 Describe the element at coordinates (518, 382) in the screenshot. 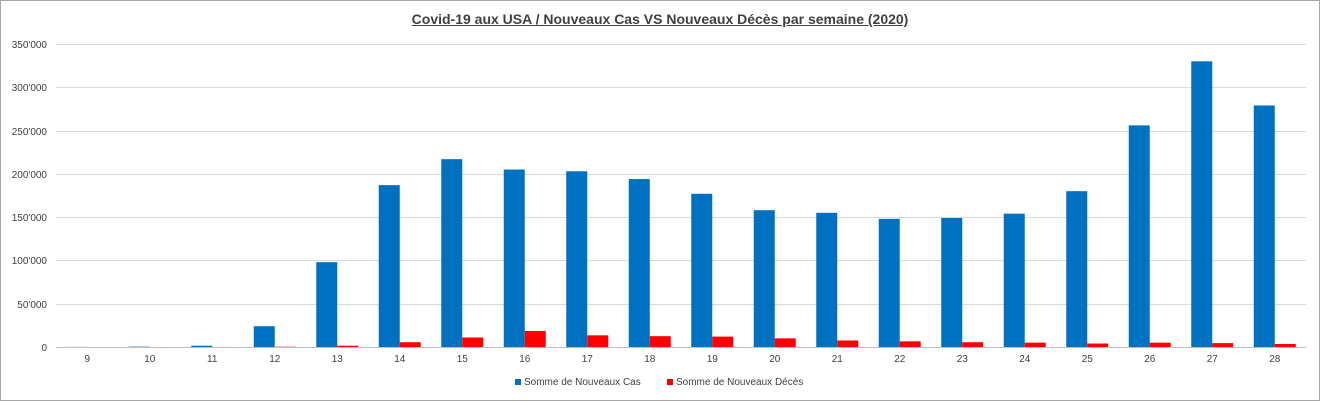

I see `legend-swatch-cas` at that location.